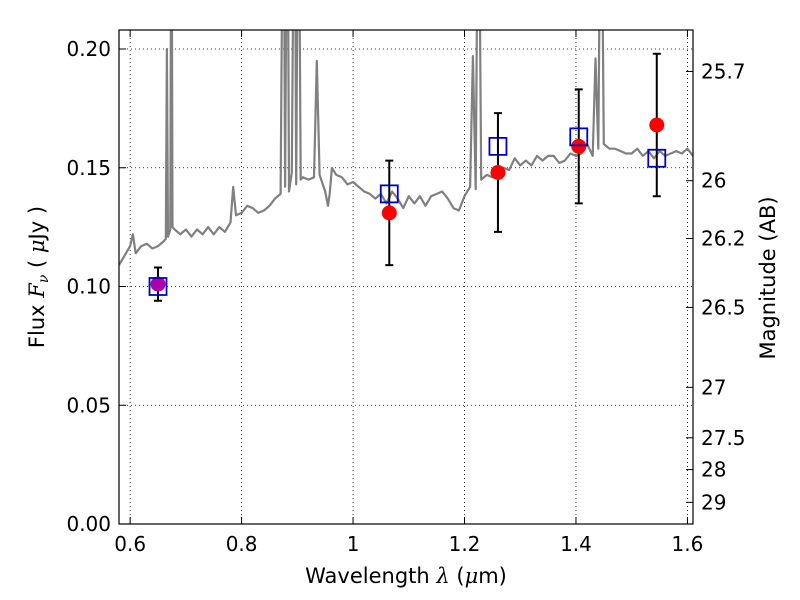 Image resolution: width=800 pixels, height=600 pixels. I want to click on y-axis-label: Flux Fν ( μJy ), so click(38, 277).